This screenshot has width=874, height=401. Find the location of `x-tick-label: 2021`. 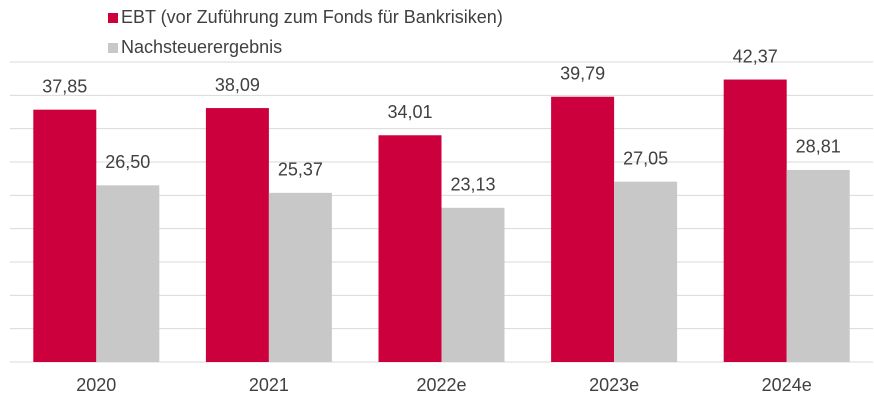

x-tick-label: 2021 is located at coordinates (269, 385).